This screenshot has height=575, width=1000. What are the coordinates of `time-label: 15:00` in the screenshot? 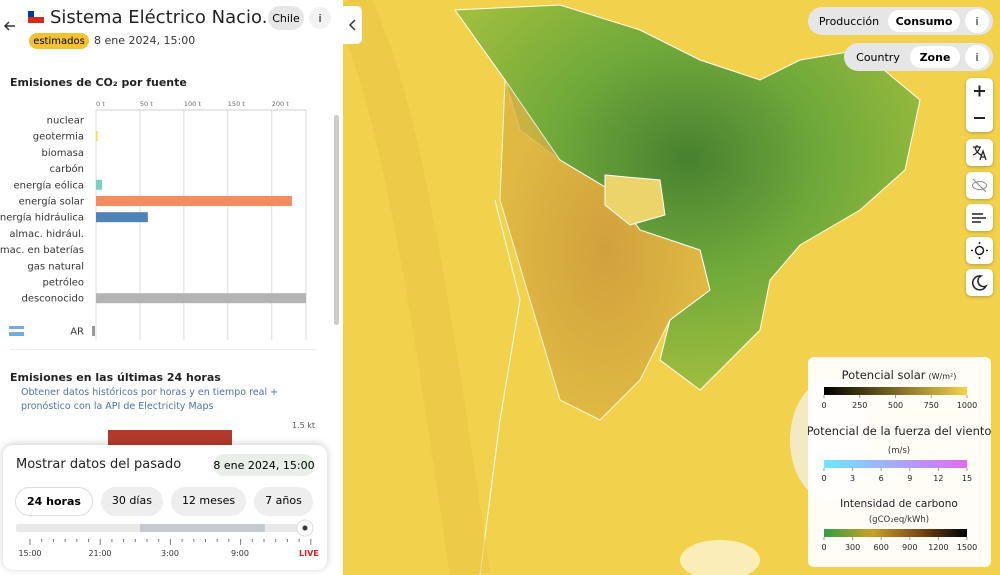 It's located at (29, 553).